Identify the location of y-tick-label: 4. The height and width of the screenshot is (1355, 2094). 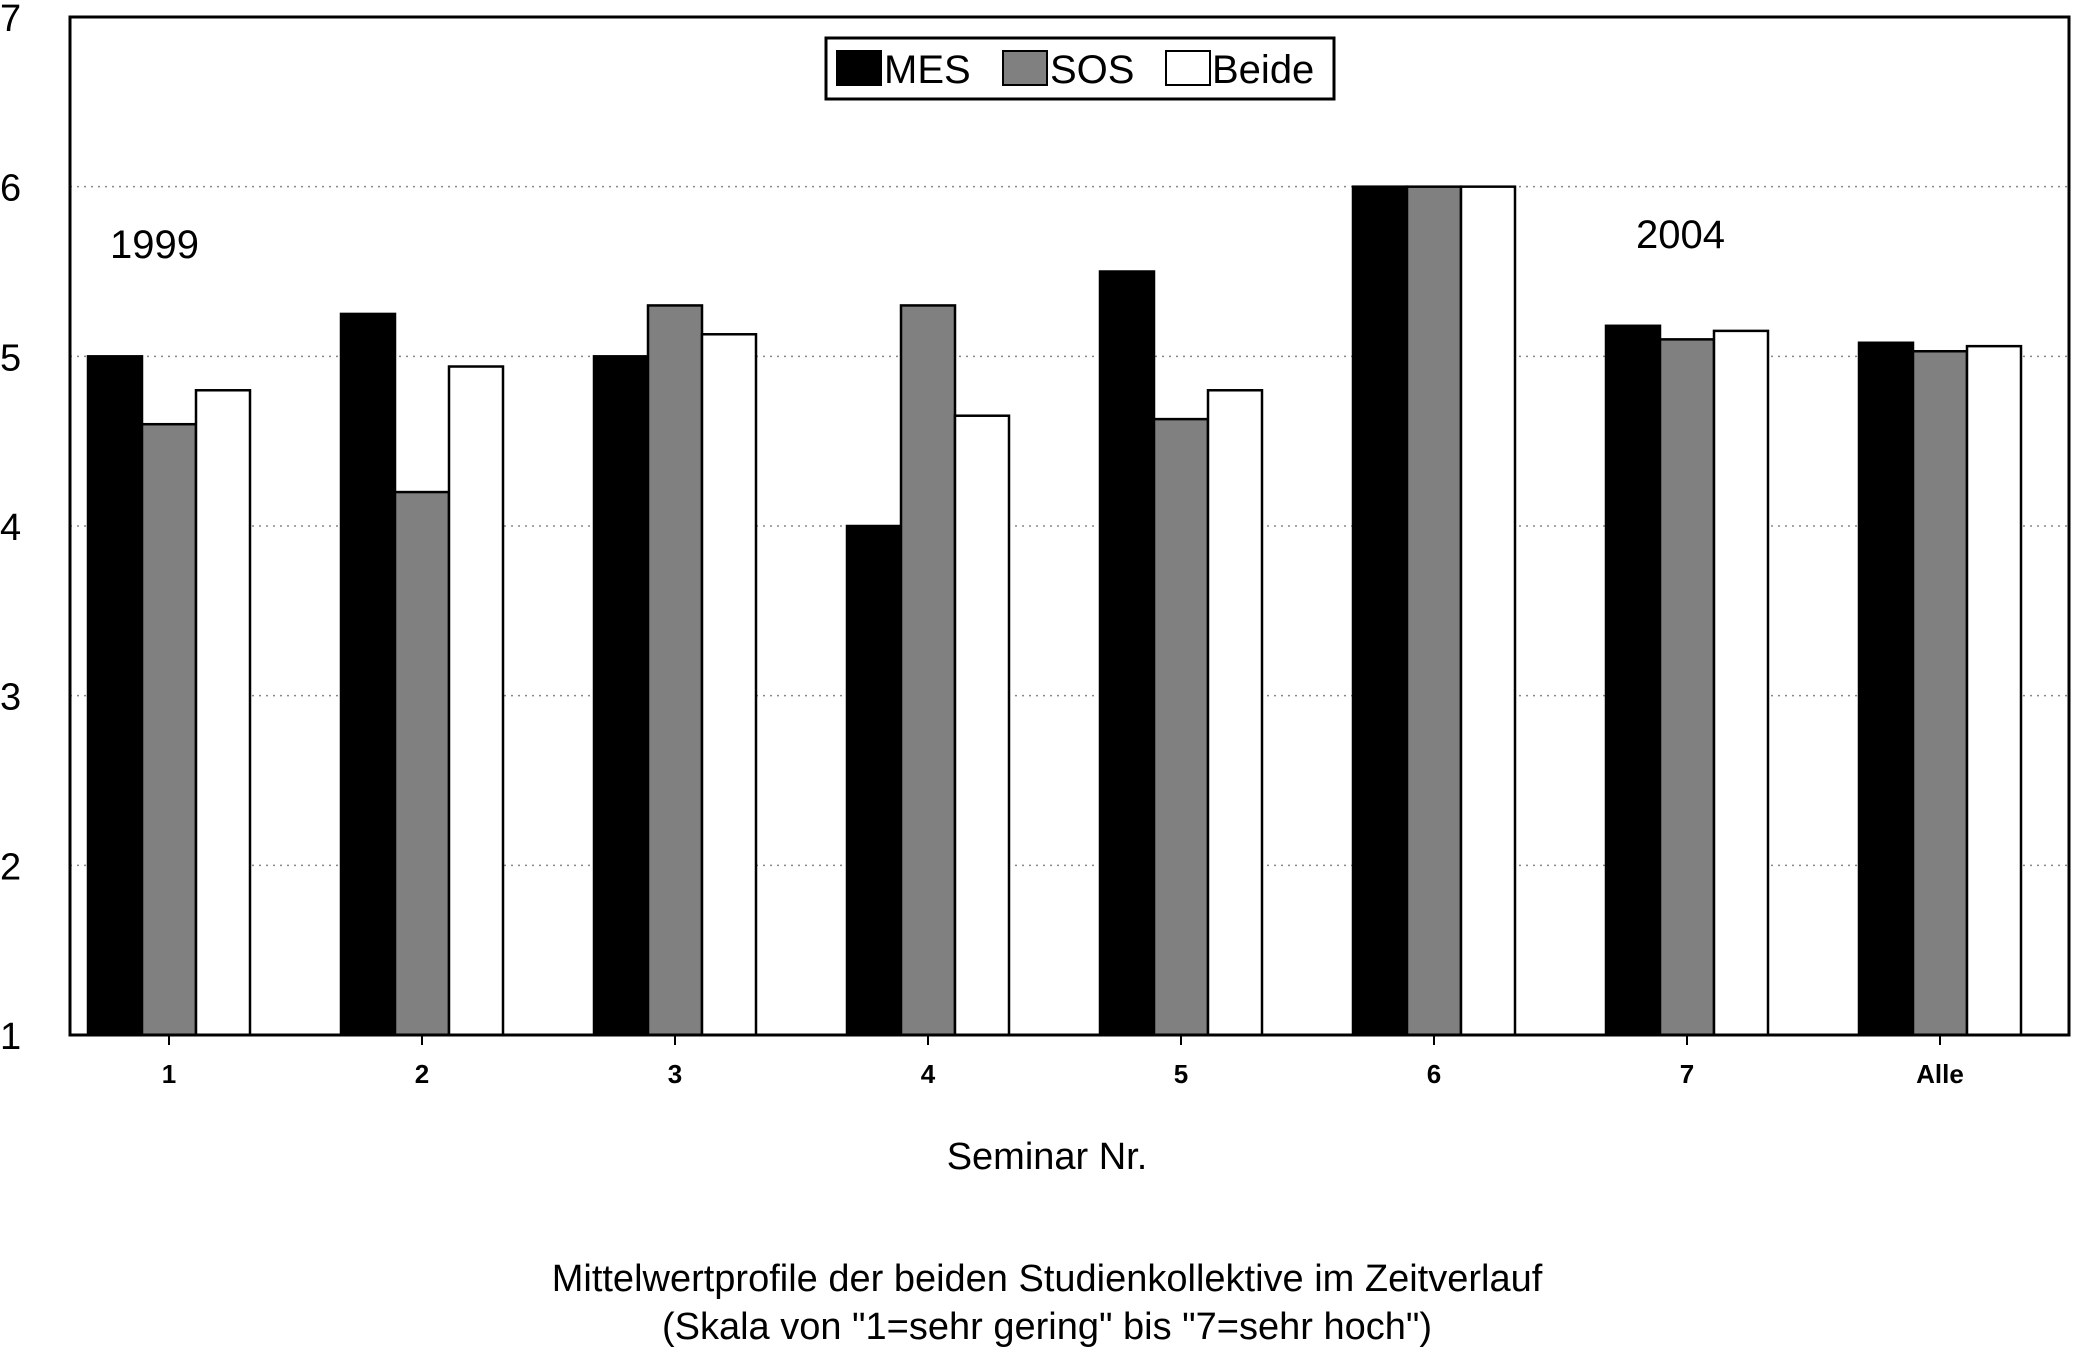
(10, 528).